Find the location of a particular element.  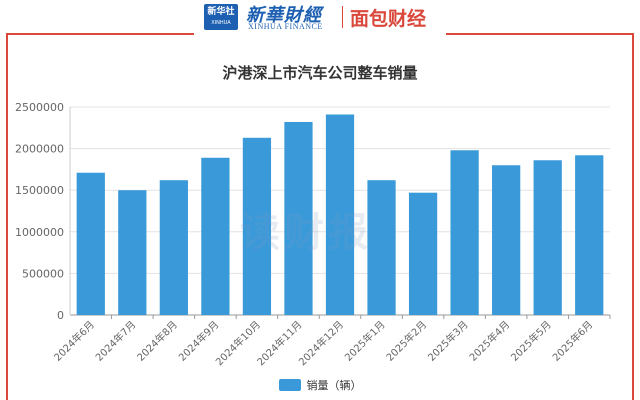

x-tick-label: 2024年8月 is located at coordinates (157, 341).